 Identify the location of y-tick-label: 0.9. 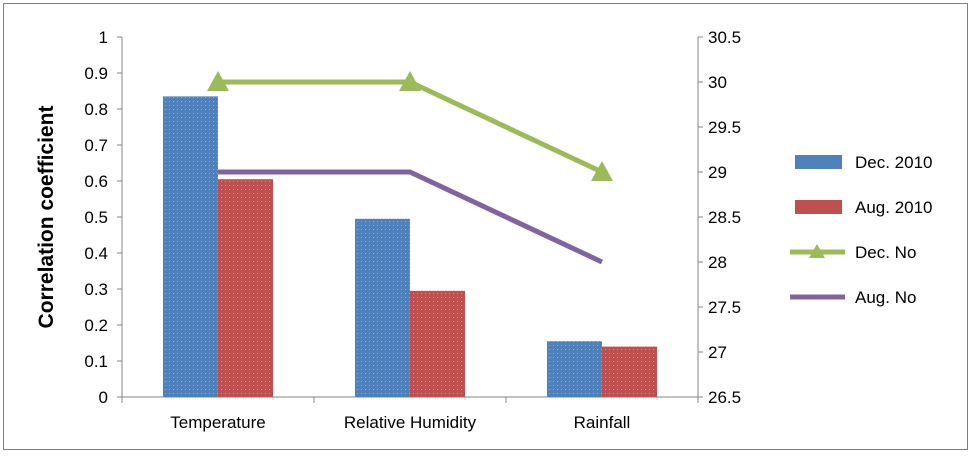
(96, 73).